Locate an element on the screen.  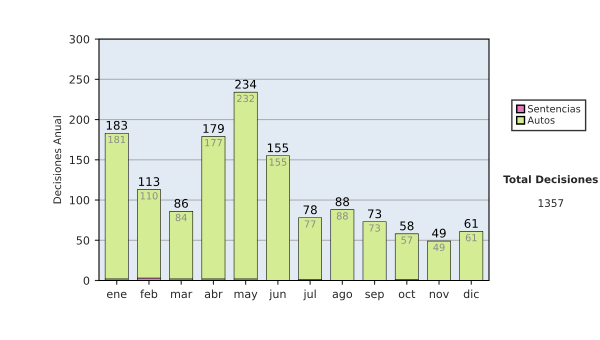
y-tick-label: 200 is located at coordinates (80, 120).